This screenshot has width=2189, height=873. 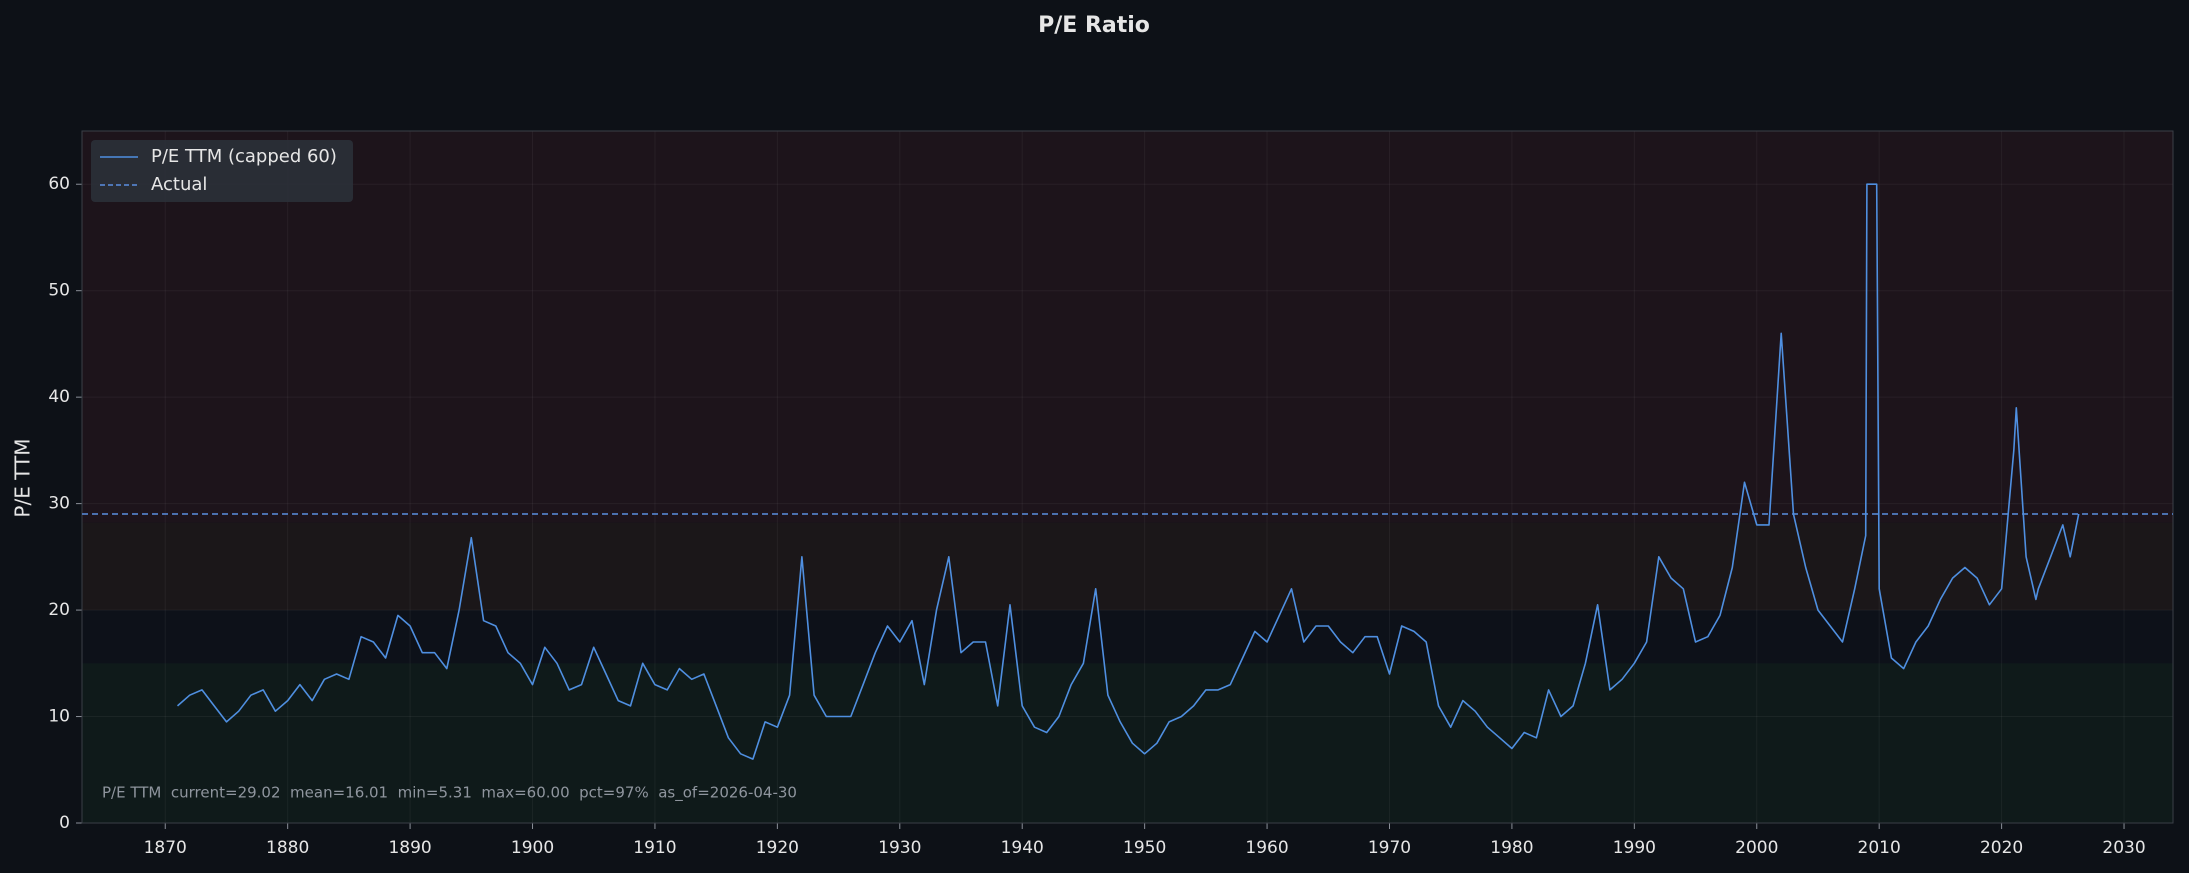 I want to click on x-tick-label: 2020, so click(x=2001, y=848).